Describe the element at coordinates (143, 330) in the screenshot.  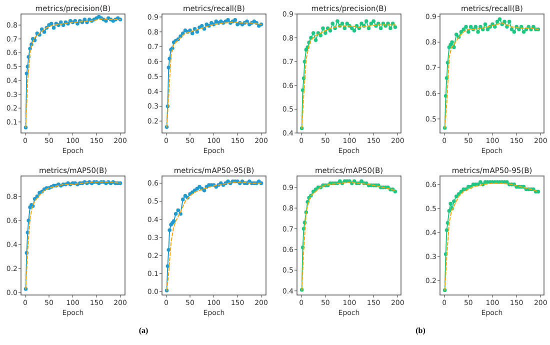
I see `text: (a)` at that location.